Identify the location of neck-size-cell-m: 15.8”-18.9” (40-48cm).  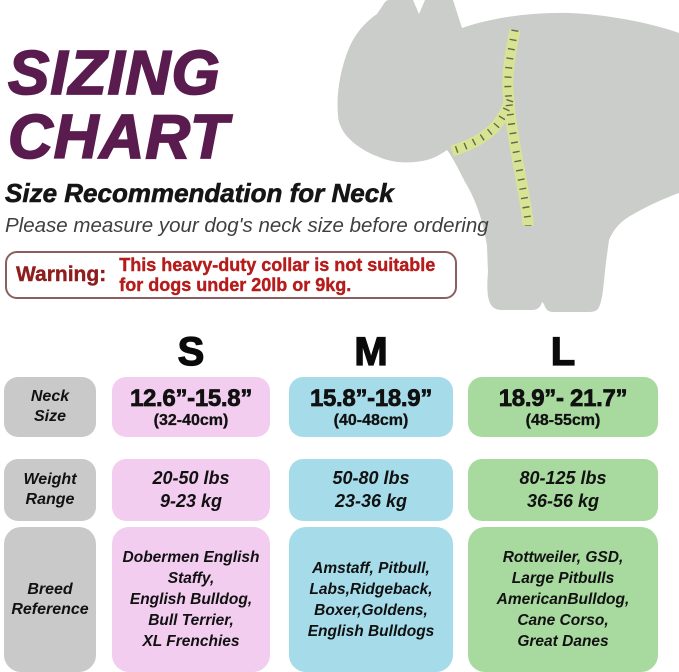
(371, 407).